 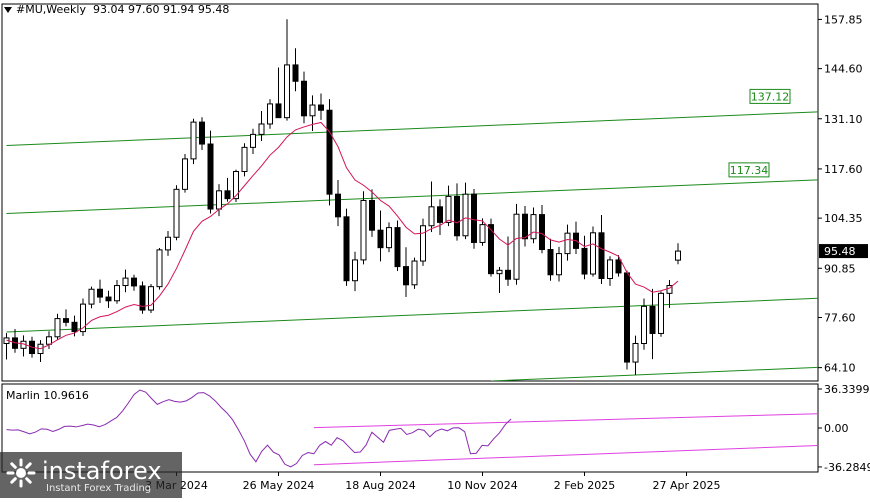 I want to click on current-price-label: 95.48, so click(x=840, y=251).